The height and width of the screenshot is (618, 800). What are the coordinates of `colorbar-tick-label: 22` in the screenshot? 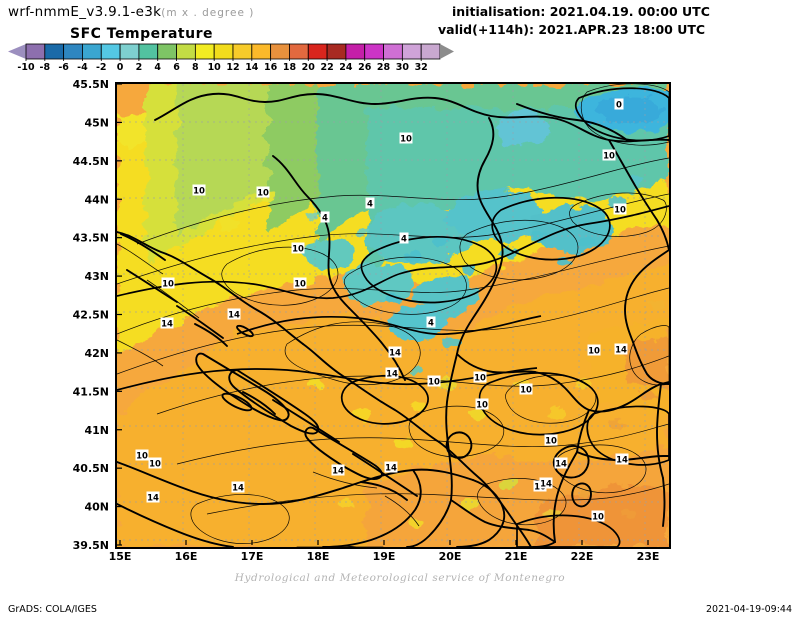 It's located at (326, 67).